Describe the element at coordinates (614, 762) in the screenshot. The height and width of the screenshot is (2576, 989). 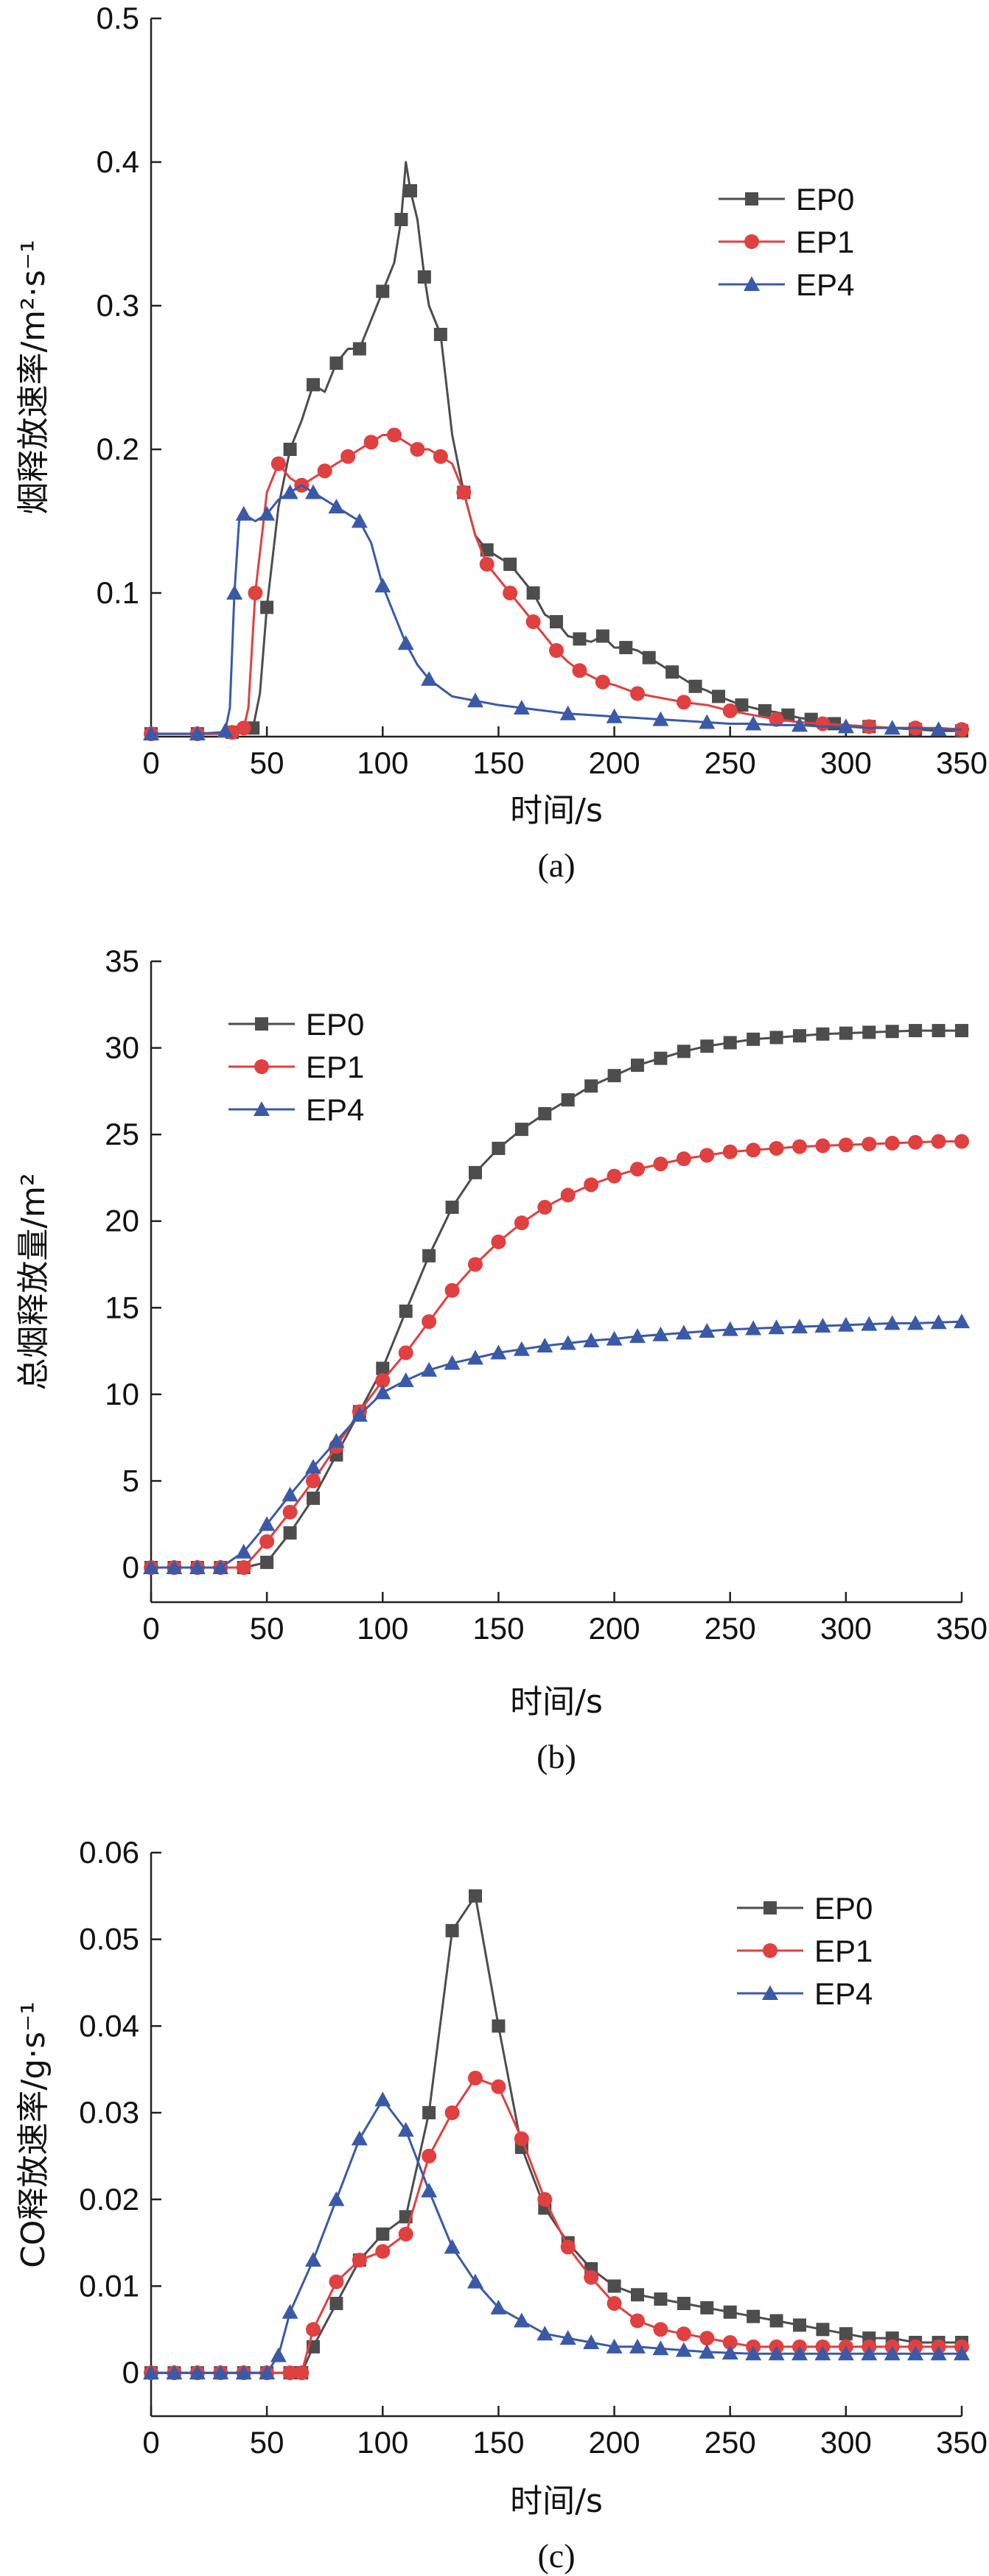
I see `x-tick-label: 200` at that location.